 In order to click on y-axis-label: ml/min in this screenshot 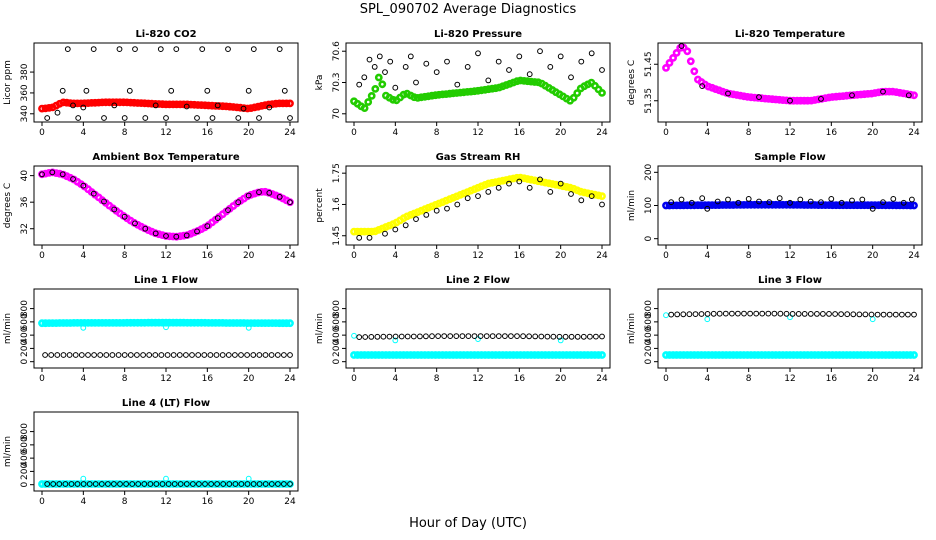, I will do `click(8, 328)`.